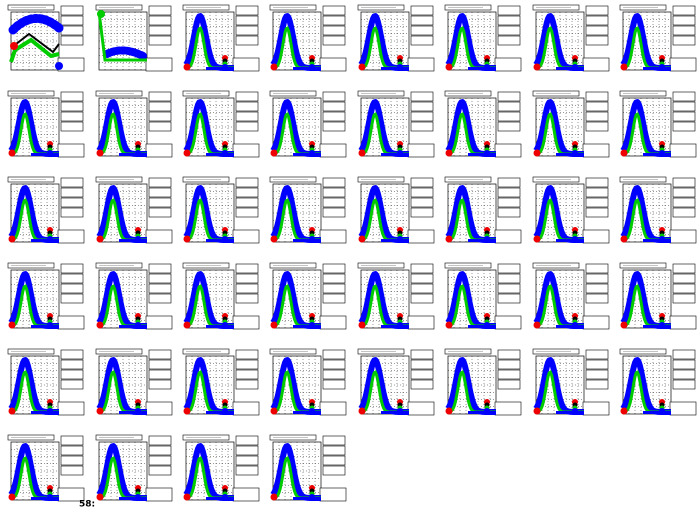  I want to click on blue-band, so click(36, 24).